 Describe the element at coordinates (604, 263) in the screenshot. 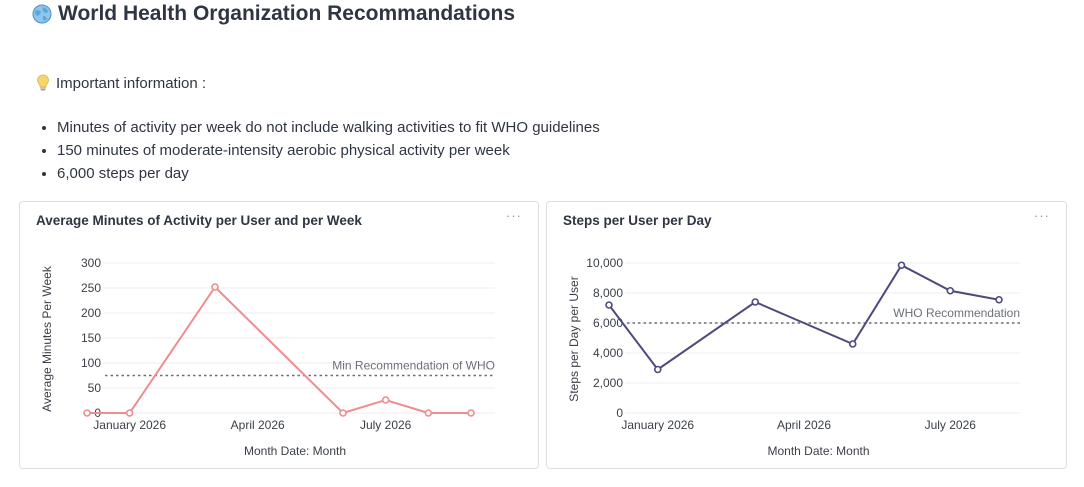

I see `y-tick-label: 10,000` at that location.